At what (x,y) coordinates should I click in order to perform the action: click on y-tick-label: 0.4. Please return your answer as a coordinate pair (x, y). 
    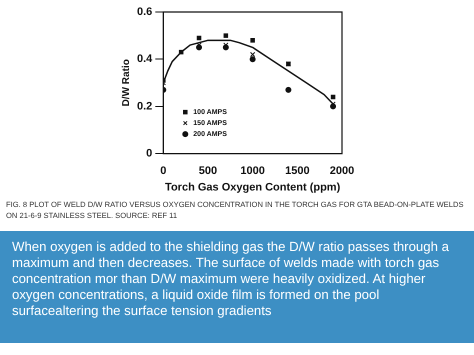
    Looking at the image, I should click on (145, 59).